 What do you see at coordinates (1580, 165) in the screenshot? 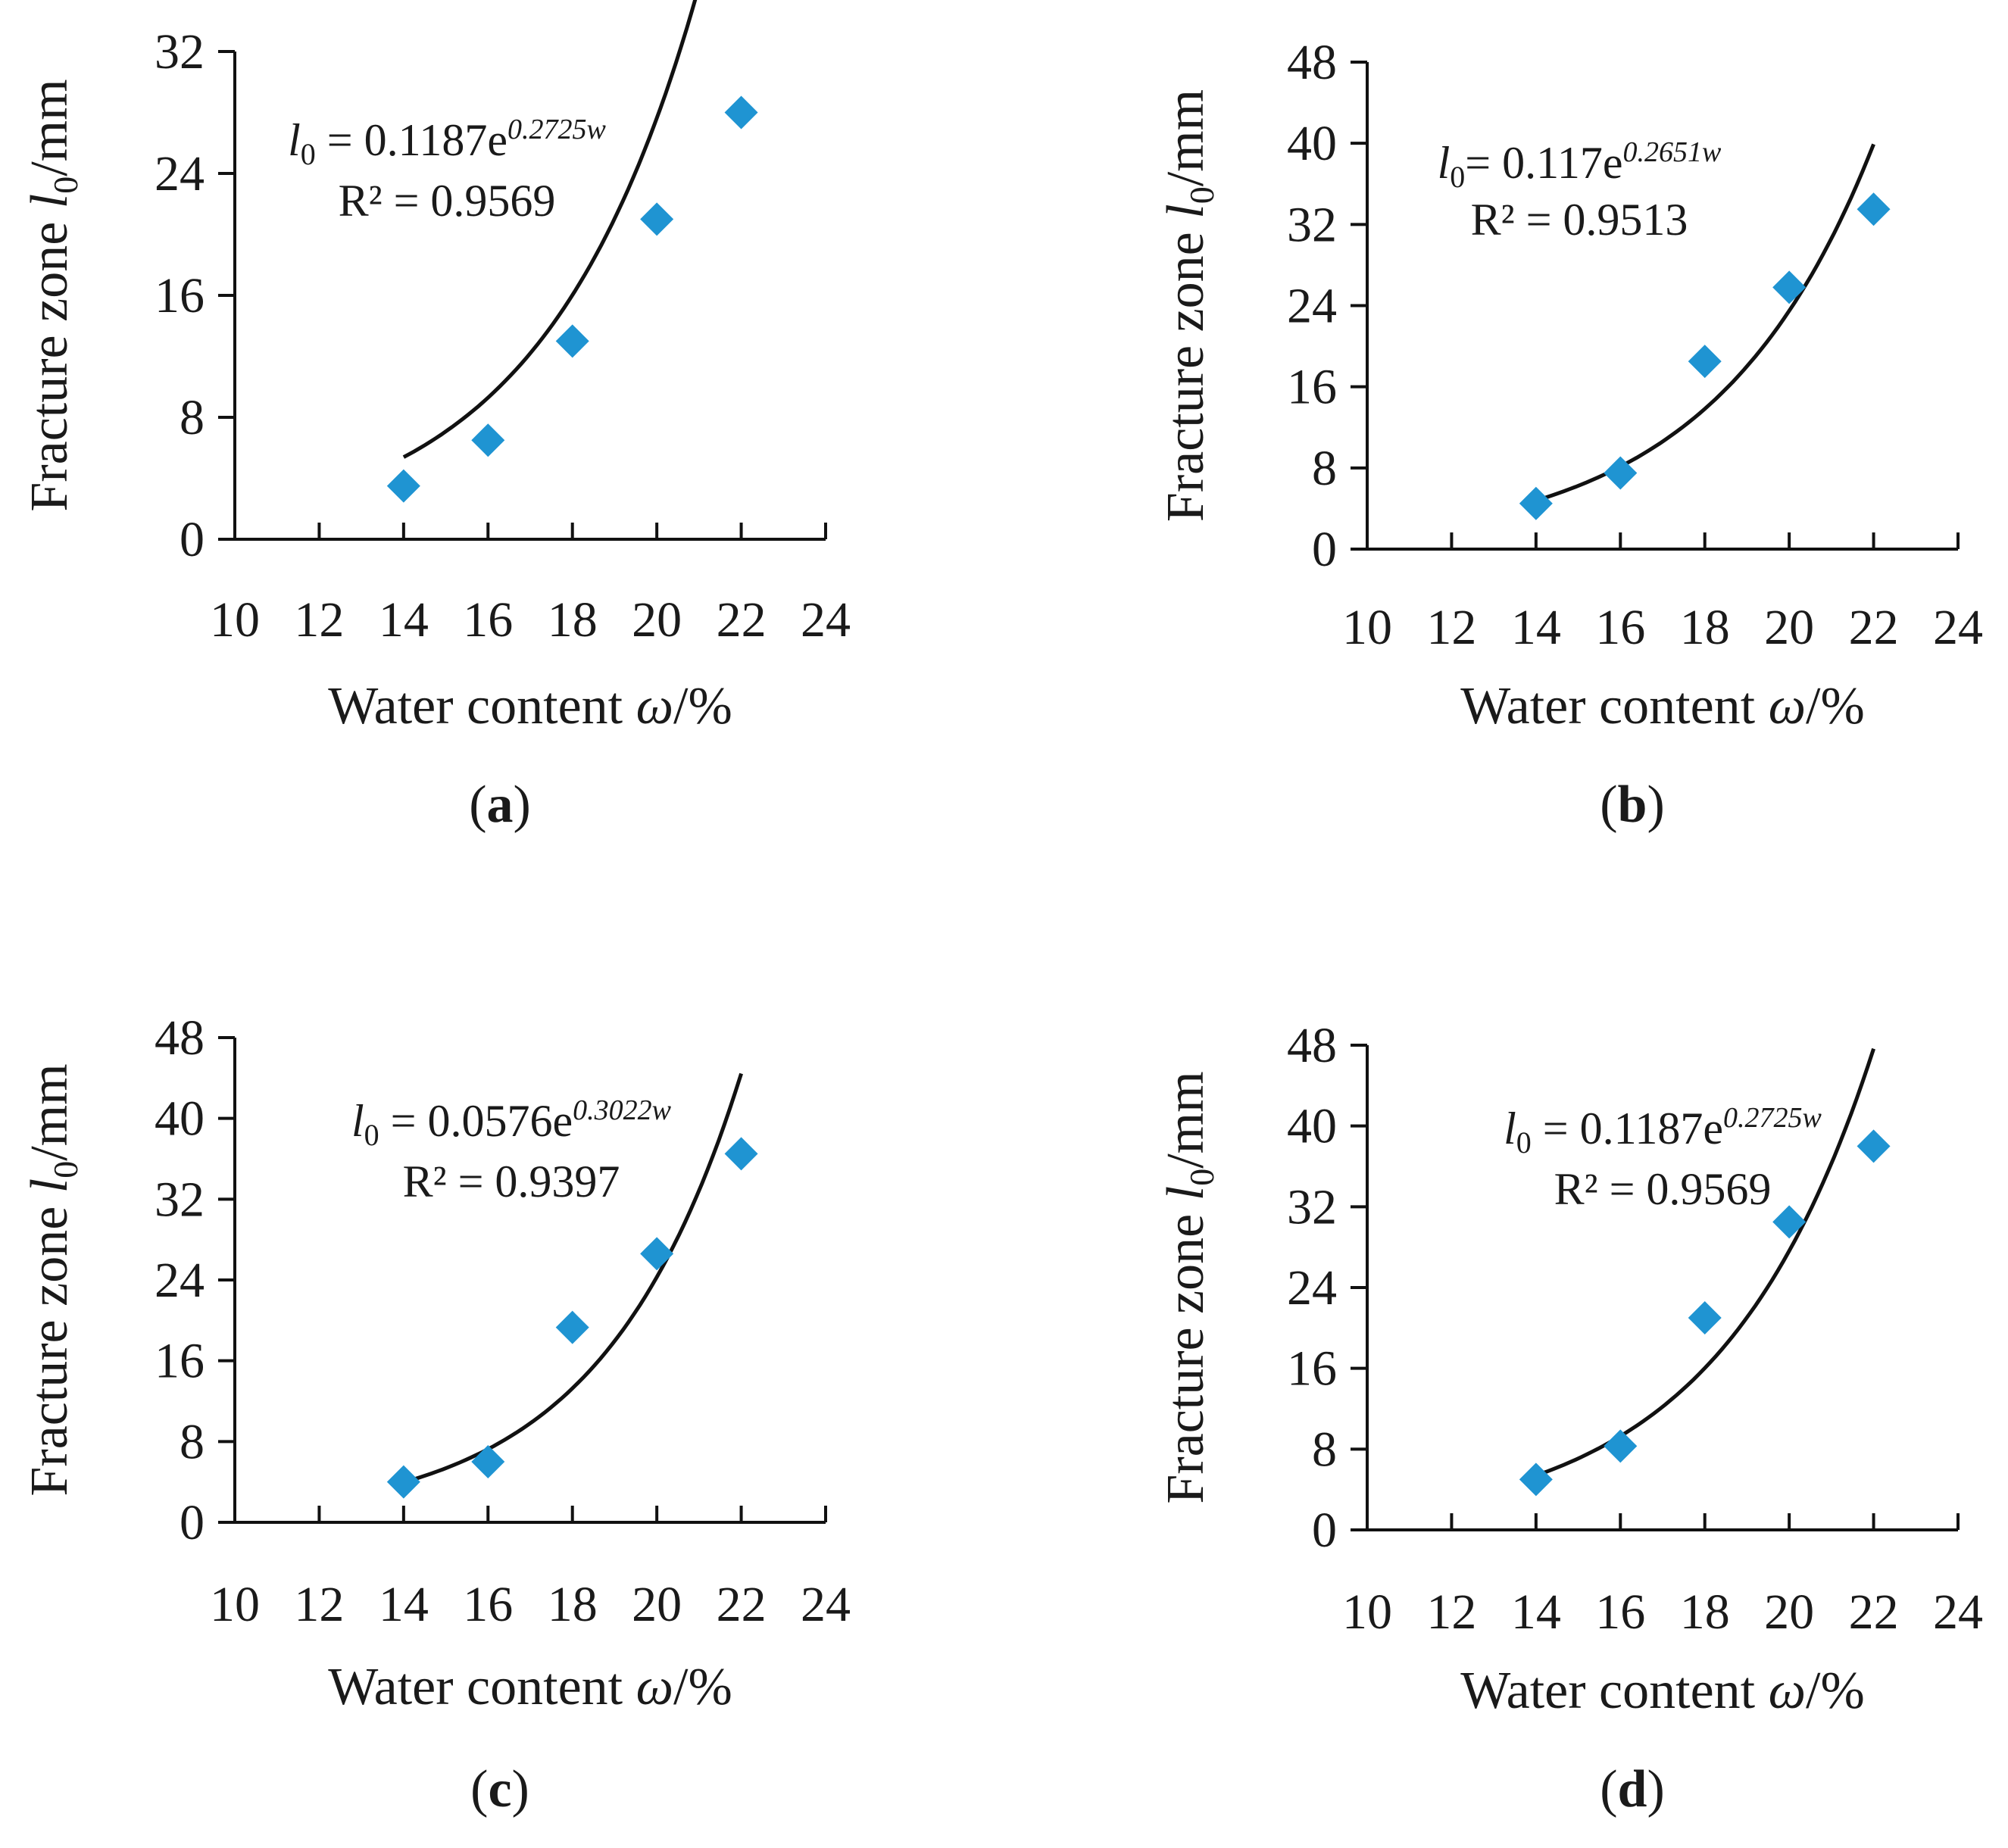
I see `fit-equation: l0= 0.117e0.2651w` at bounding box center [1580, 165].